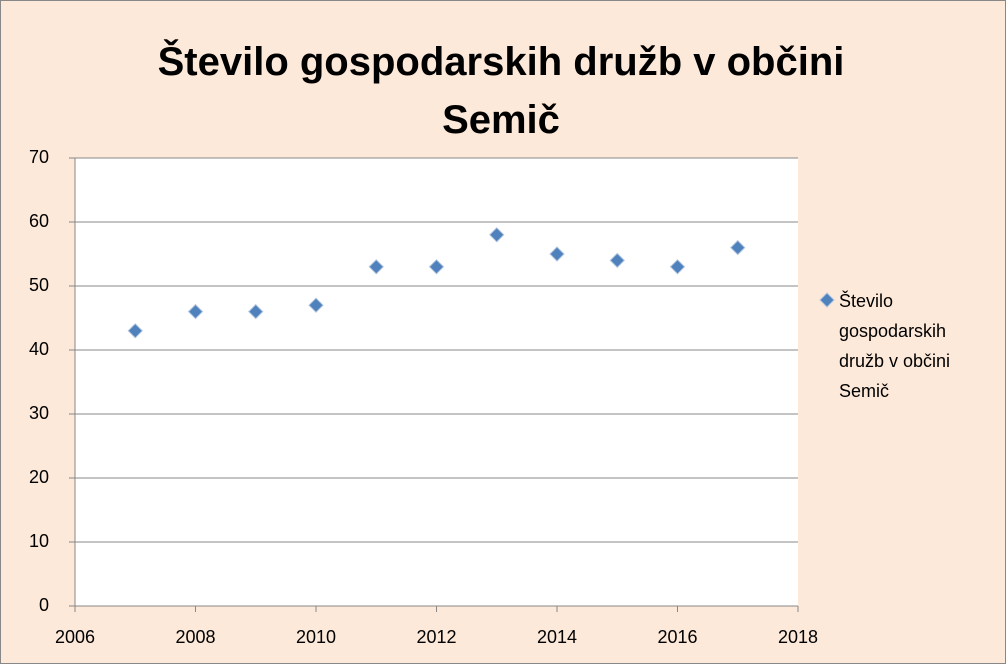 The height and width of the screenshot is (664, 1006). Describe the element at coordinates (39, 349) in the screenshot. I see `y-tick-label: 40` at that location.